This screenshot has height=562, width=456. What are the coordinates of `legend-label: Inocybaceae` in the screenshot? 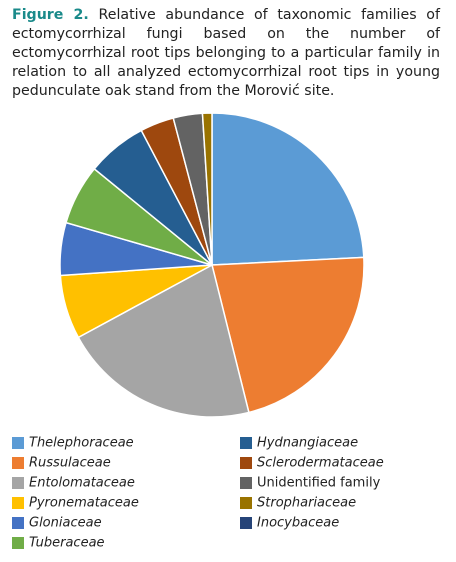 It's located at (298, 523).